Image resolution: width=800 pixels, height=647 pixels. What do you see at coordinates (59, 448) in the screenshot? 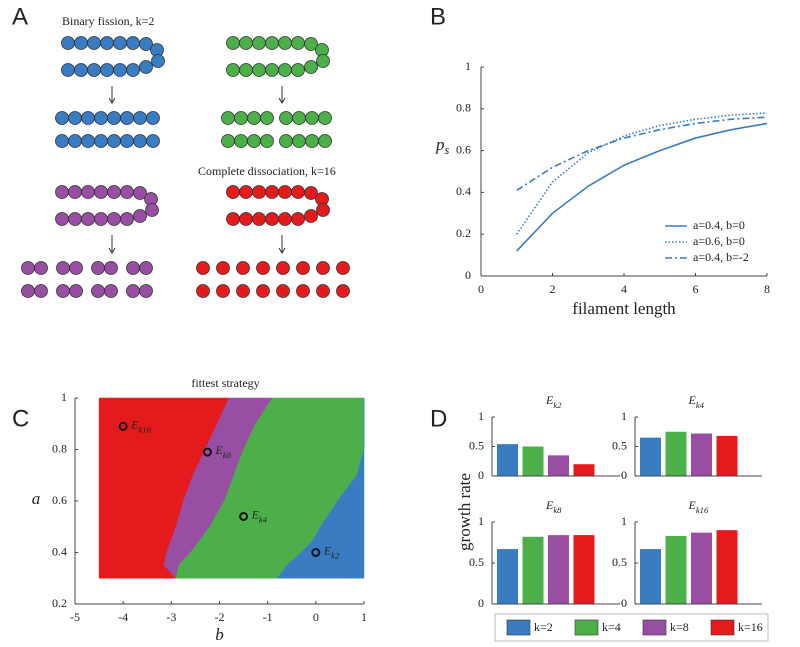
I see `y-tick-label: 0.8` at bounding box center [59, 448].